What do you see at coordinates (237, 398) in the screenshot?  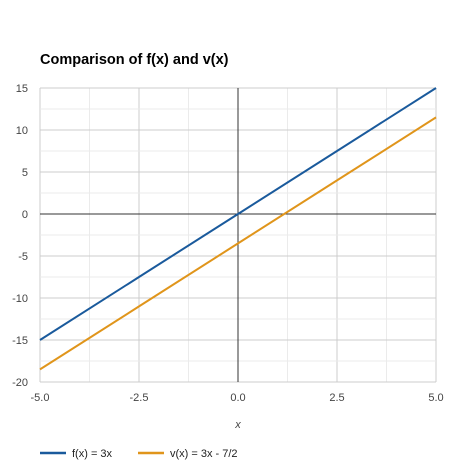 I see `x-tick-label: 0.0` at bounding box center [237, 398].